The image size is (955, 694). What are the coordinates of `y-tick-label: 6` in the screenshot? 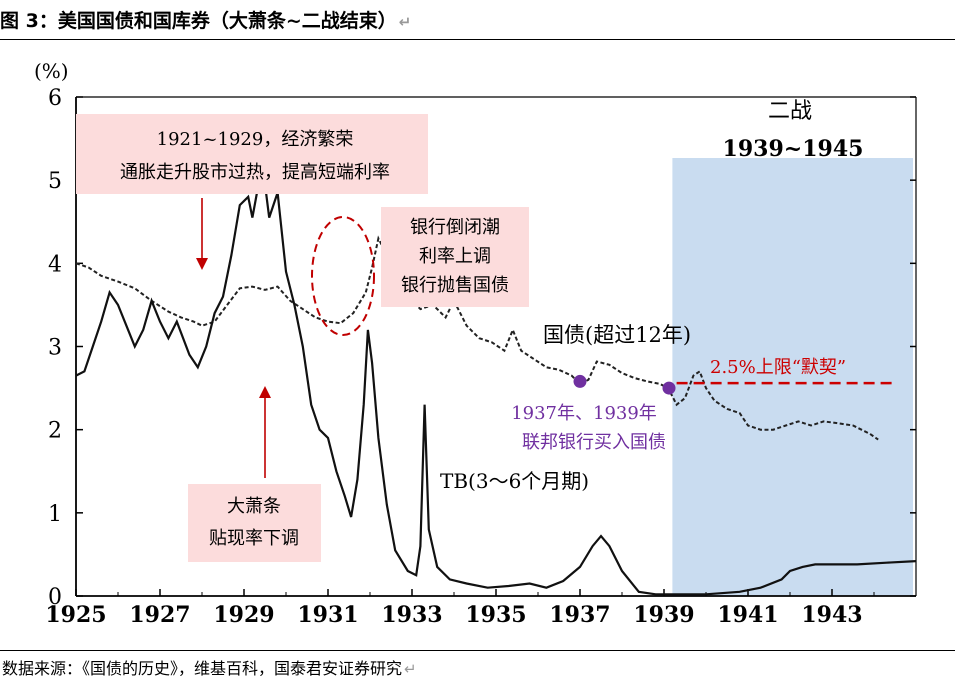 It's located at (55, 98).